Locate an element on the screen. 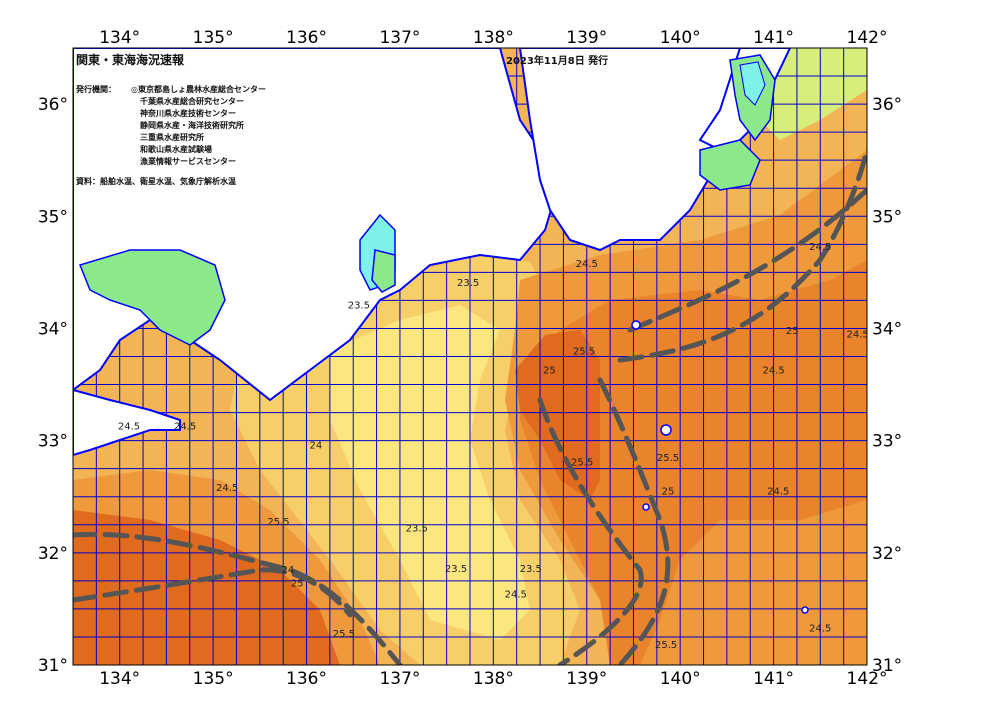 The height and width of the screenshot is (709, 1003). issuer-item: 神奈川県水産技術センター is located at coordinates (188, 113).